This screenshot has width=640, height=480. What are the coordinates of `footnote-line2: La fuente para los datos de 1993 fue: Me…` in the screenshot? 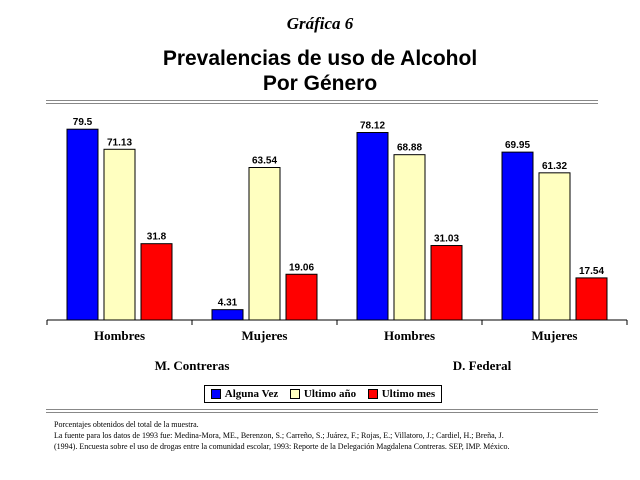 It's located at (279, 435).